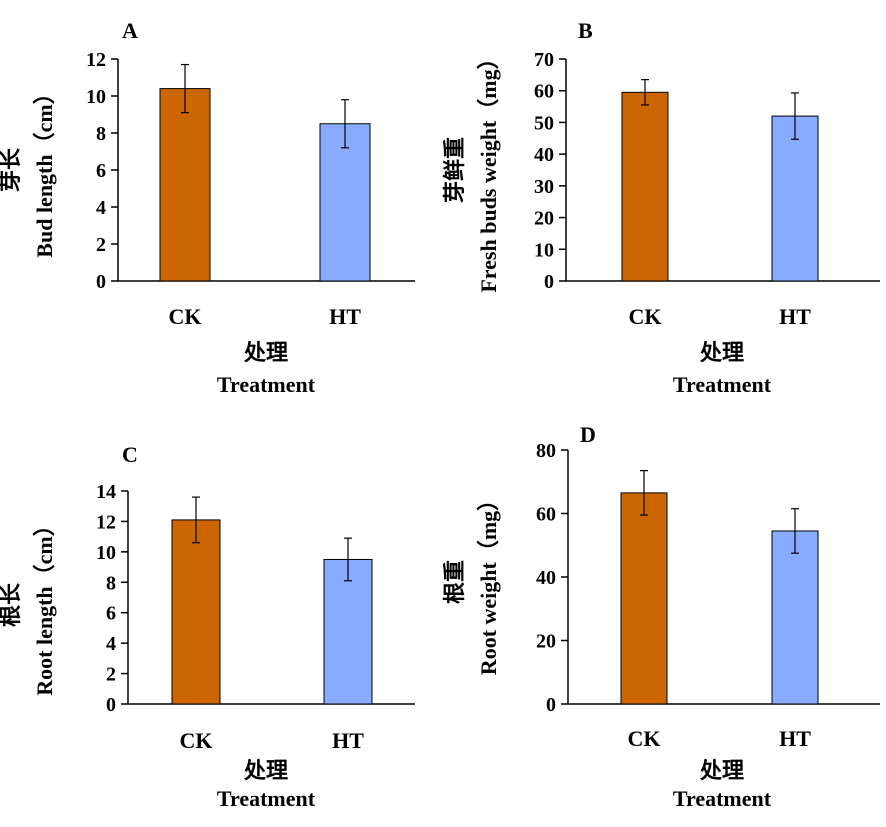  Describe the element at coordinates (544, 123) in the screenshot. I see `y-tick-label: 50` at that location.